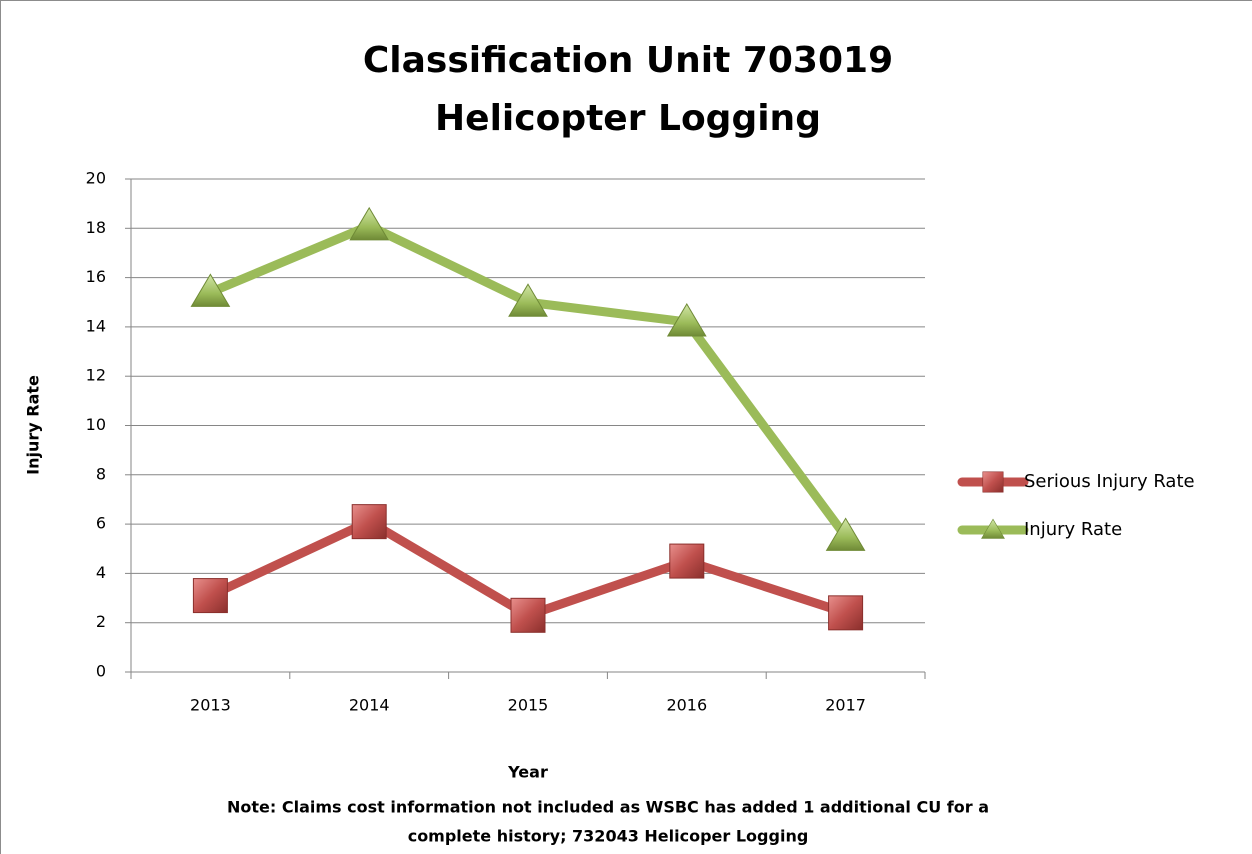 The height and width of the screenshot is (854, 1252). What do you see at coordinates (33, 425) in the screenshot?
I see `y-axis-label: Injury Rate` at bounding box center [33, 425].